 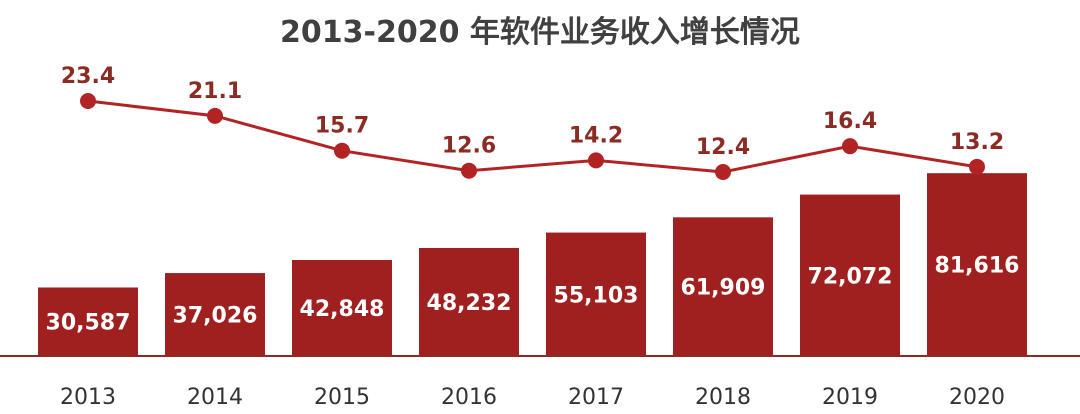 What do you see at coordinates (215, 397) in the screenshot?
I see `x-tick-label: 2014` at bounding box center [215, 397].